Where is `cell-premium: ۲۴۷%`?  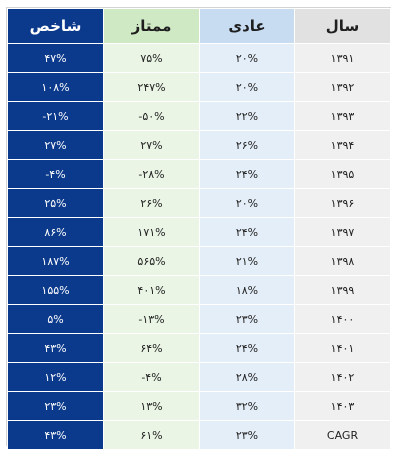
cell-premium: ۲۴۷% is located at coordinates (151, 87).